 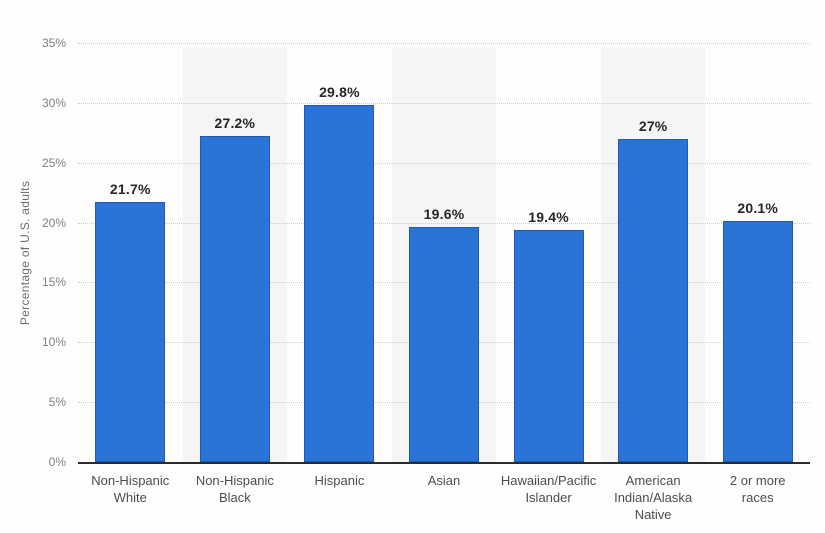 I want to click on x-axis-label: Non-Hispanic White, so click(x=130, y=489).